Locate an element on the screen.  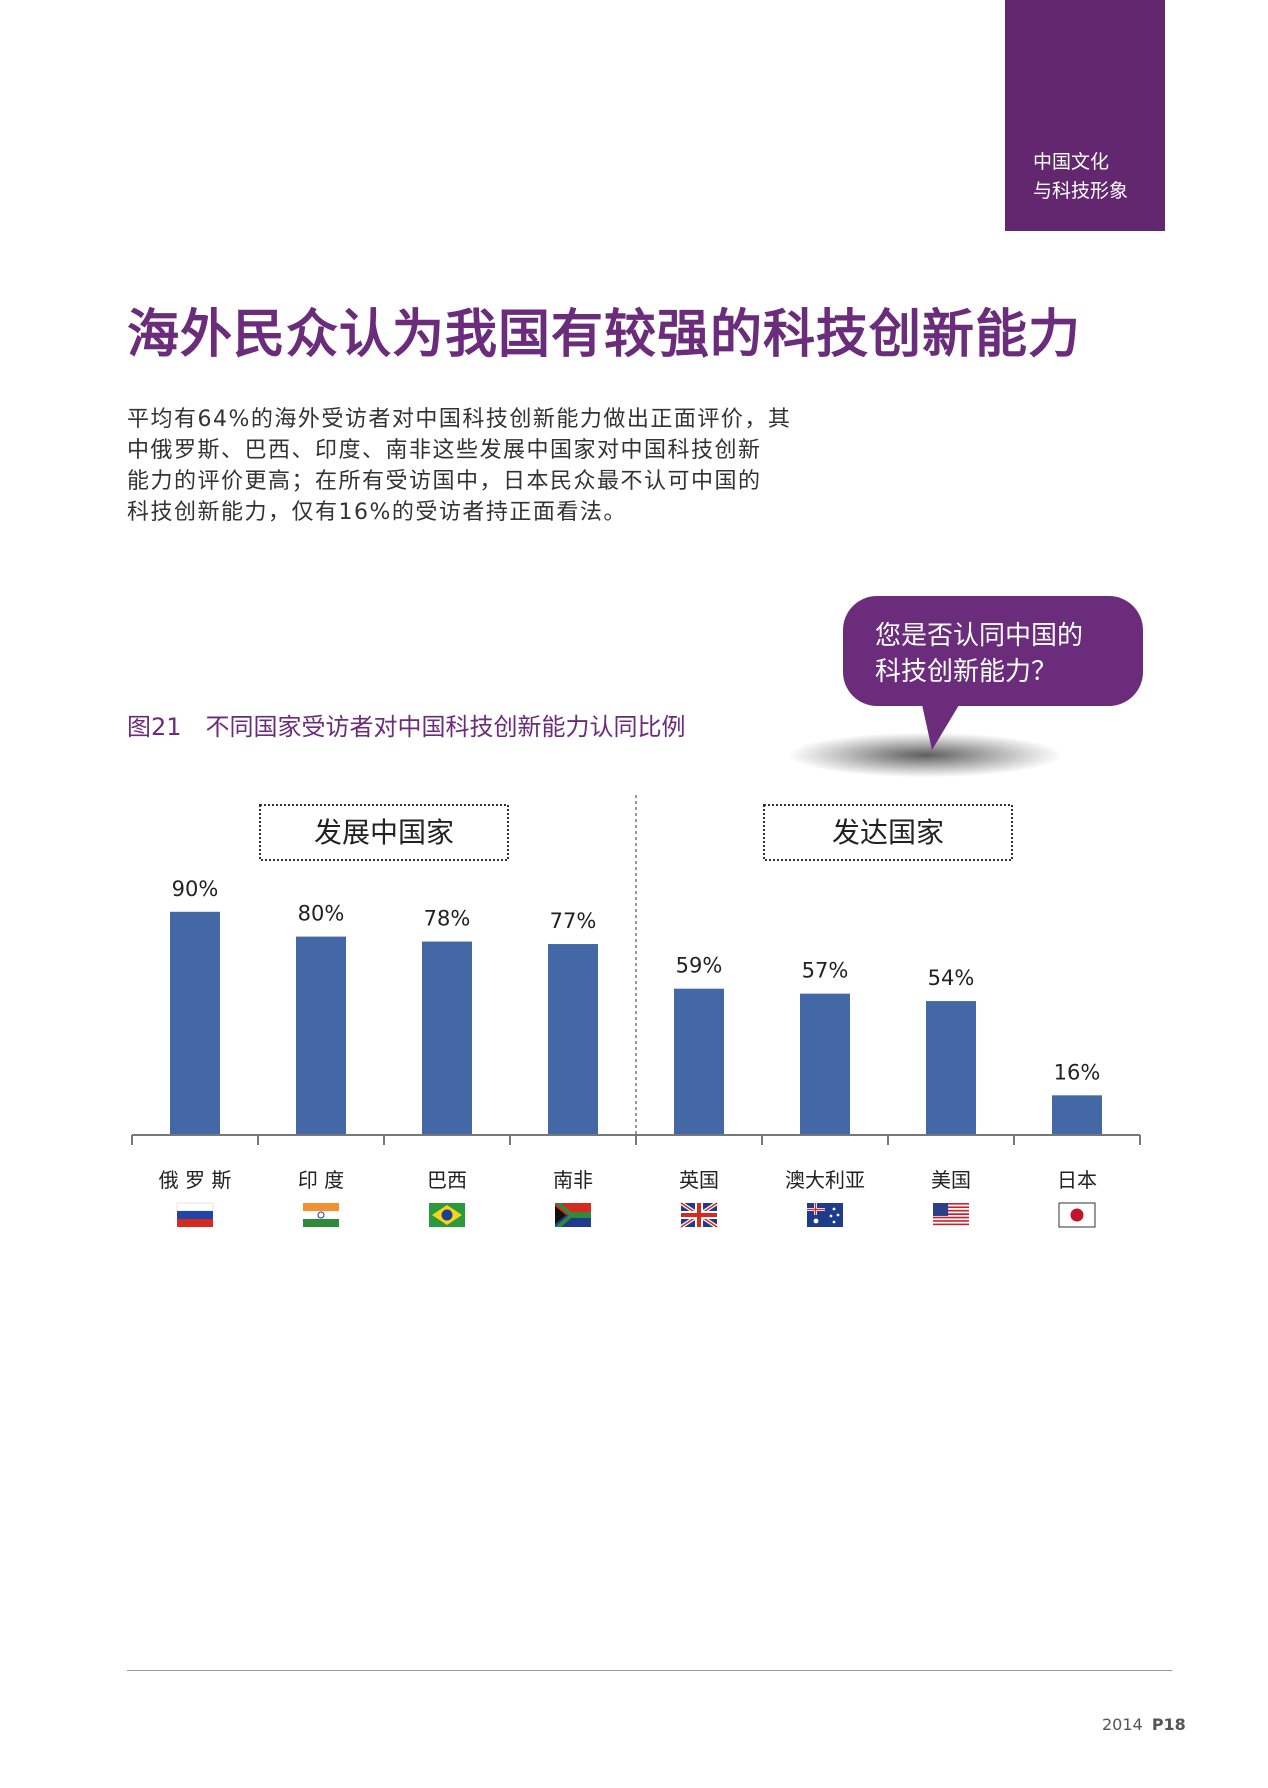
flag-canton is located at coordinates (941, 1209).